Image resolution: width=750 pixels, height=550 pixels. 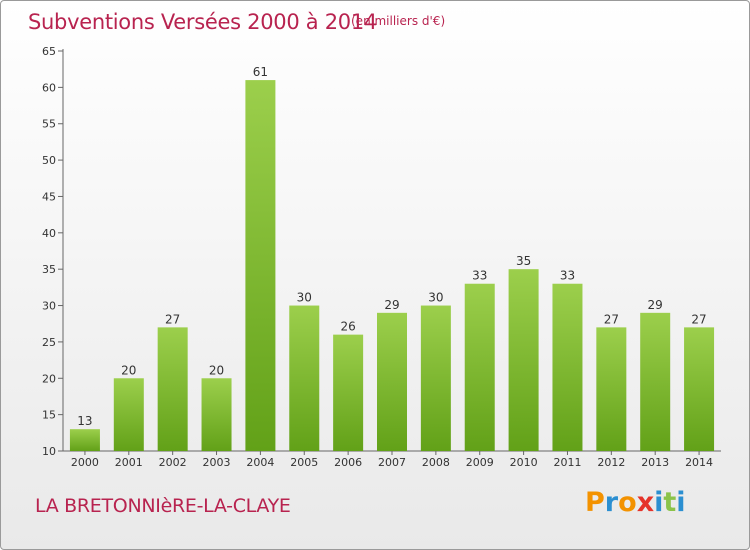 What do you see at coordinates (202, 22) in the screenshot?
I see `chart-title: Subventions Versées 2000 à 2014` at bounding box center [202, 22].